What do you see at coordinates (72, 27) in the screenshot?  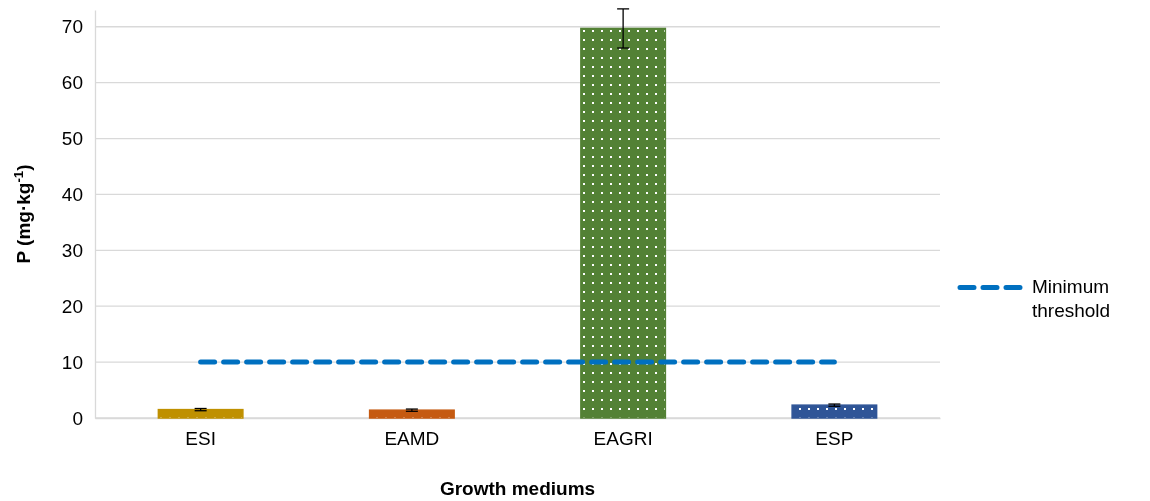 I see `y-tick-label: 70` at bounding box center [72, 27].